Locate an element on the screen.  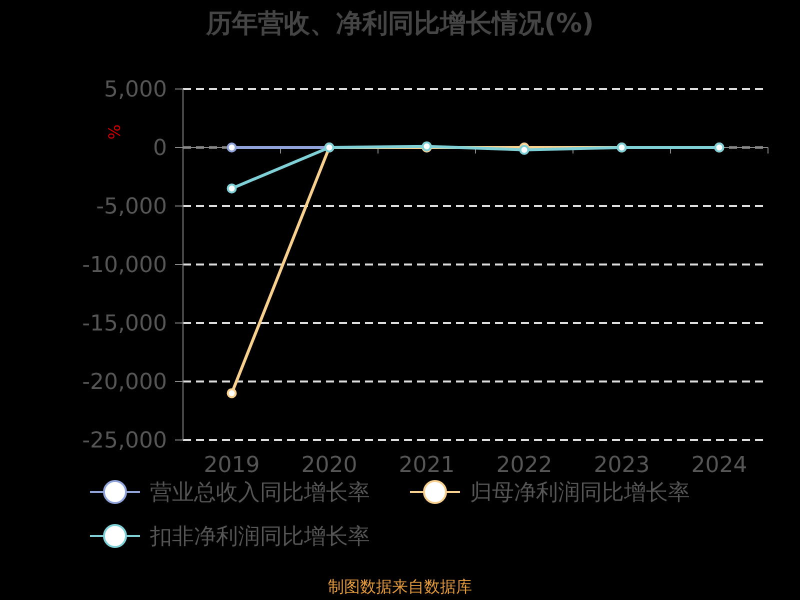
text: 制图数据来自数据库 is located at coordinates (400, 586).